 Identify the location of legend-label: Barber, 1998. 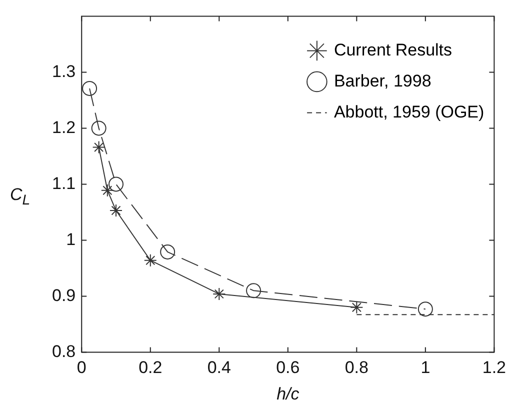
(383, 80).